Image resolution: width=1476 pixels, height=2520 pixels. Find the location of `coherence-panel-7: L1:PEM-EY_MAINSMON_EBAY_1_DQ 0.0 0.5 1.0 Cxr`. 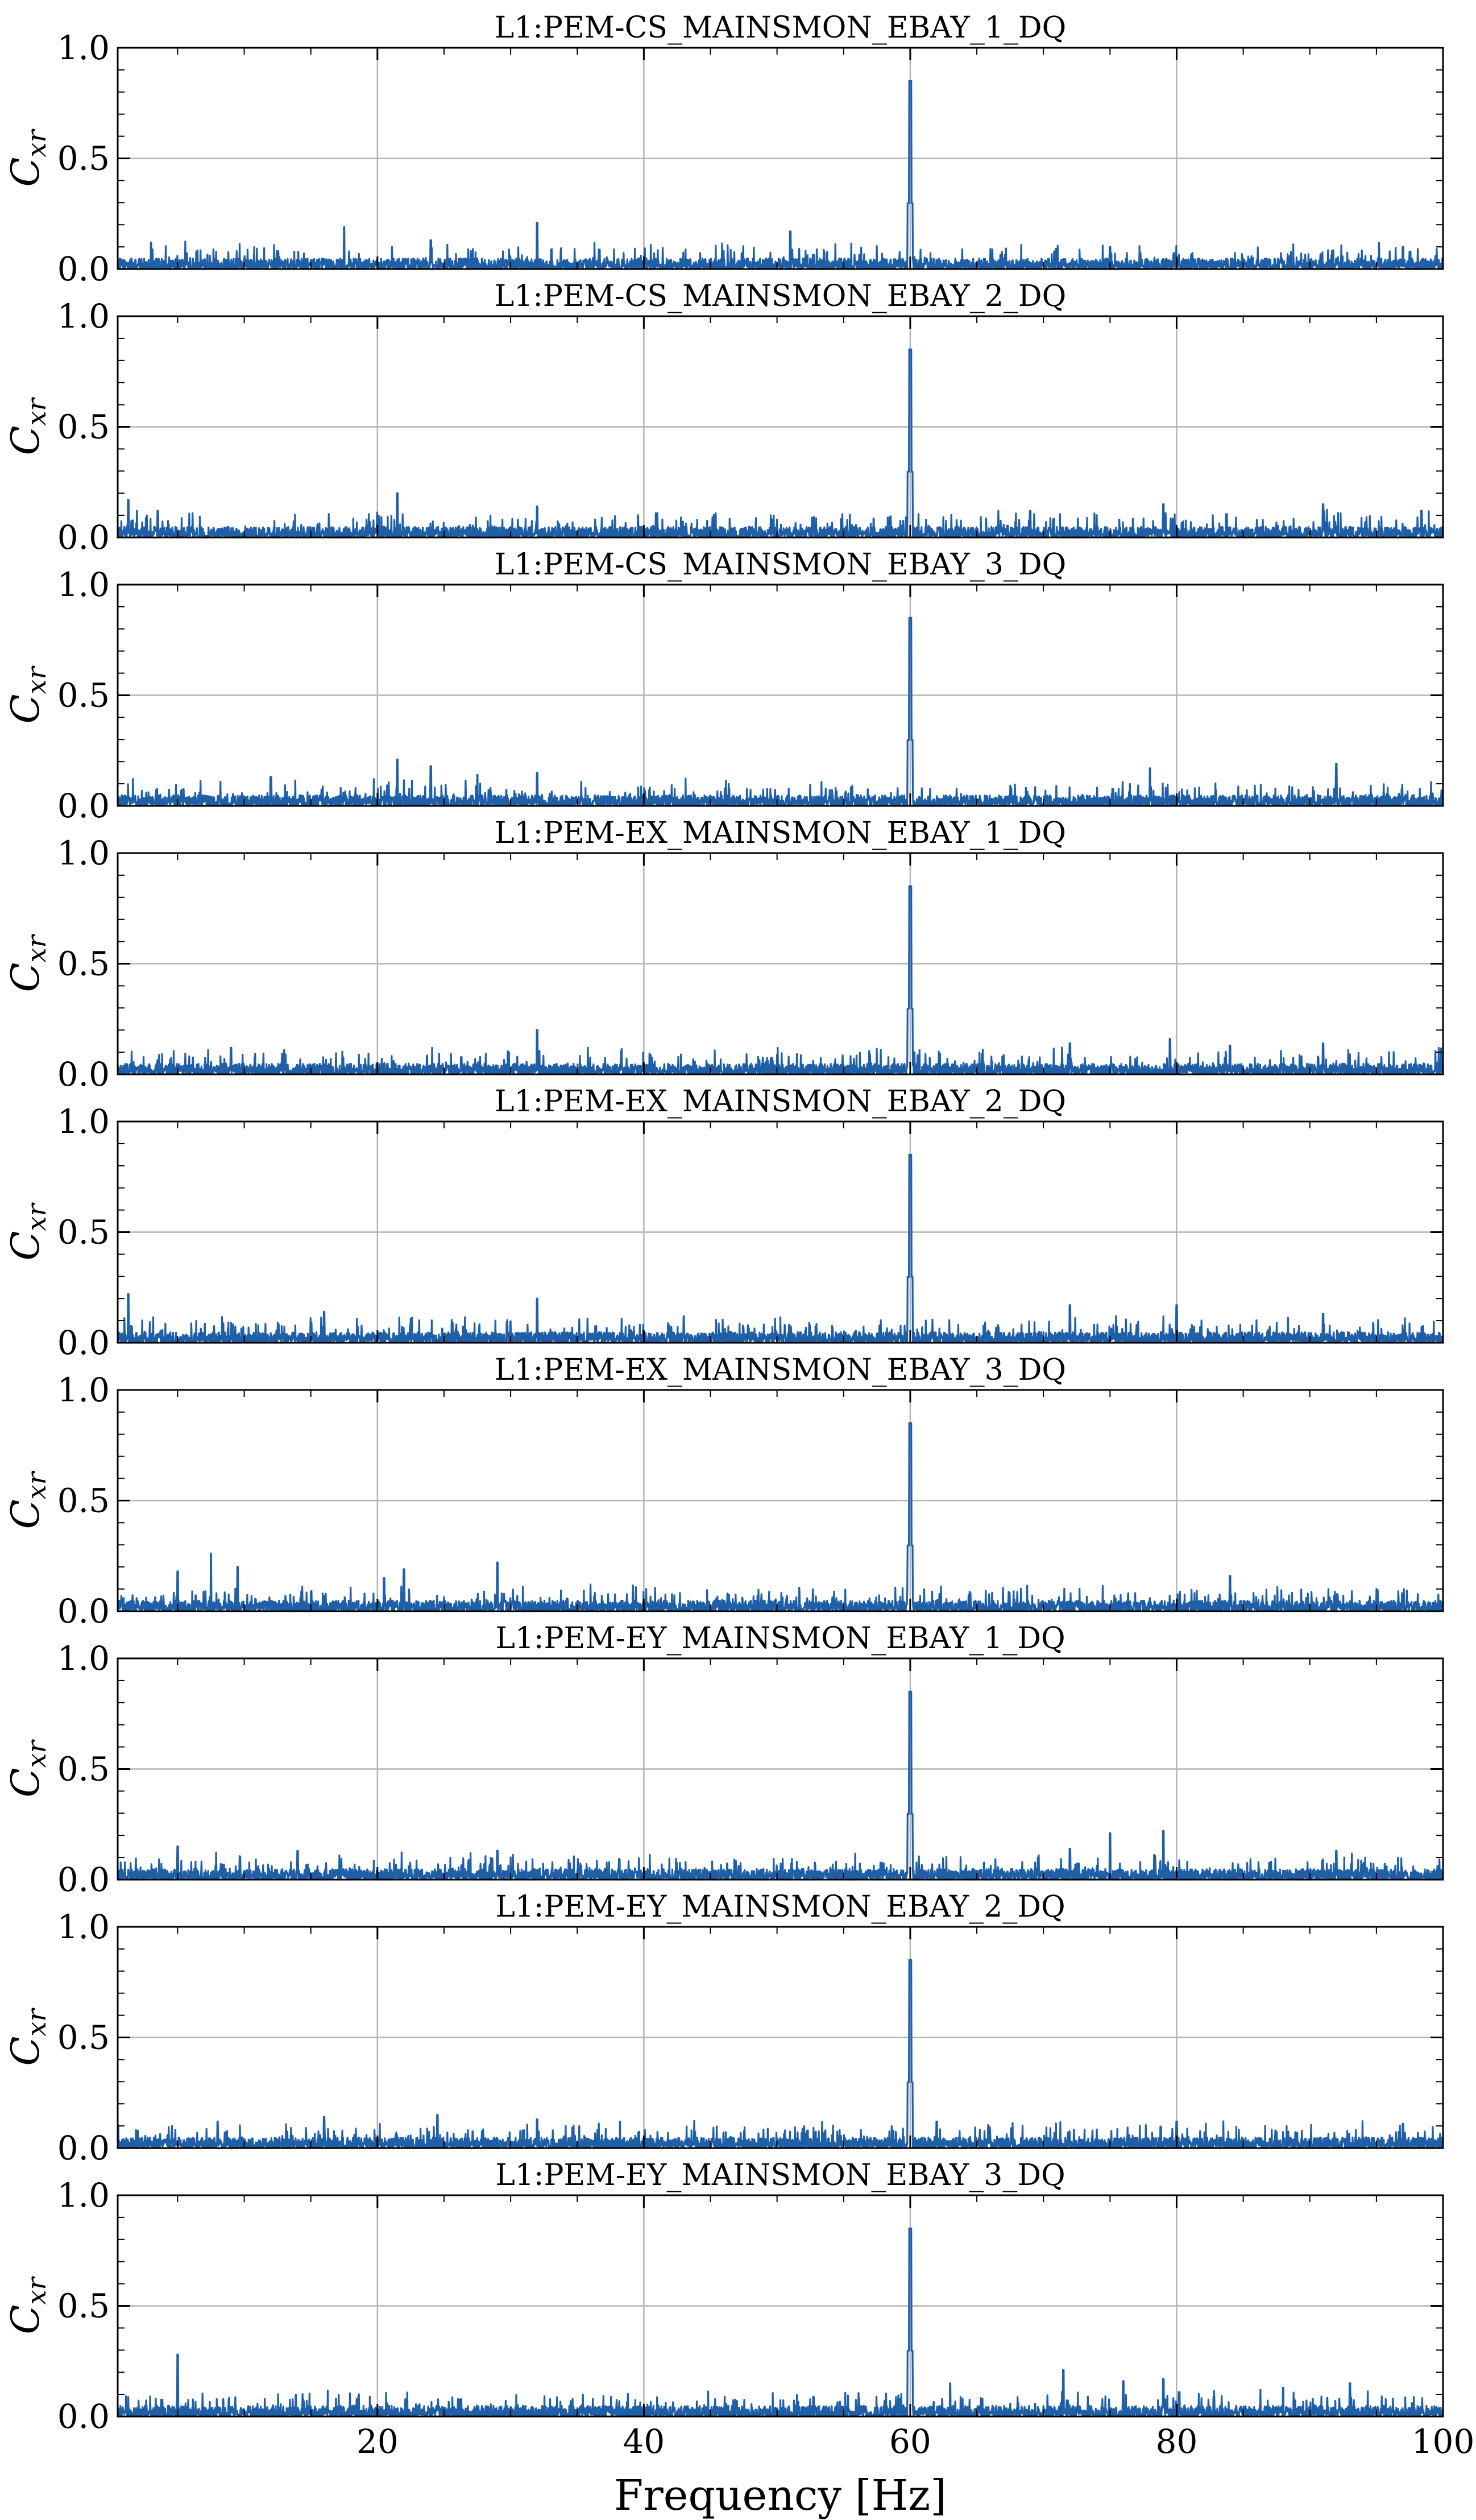

coherence-panel-7: L1:PEM-EY_MAINSMON_EBAY_1_DQ 0.0 0.5 1.0 Cxr is located at coordinates (723, 1760).